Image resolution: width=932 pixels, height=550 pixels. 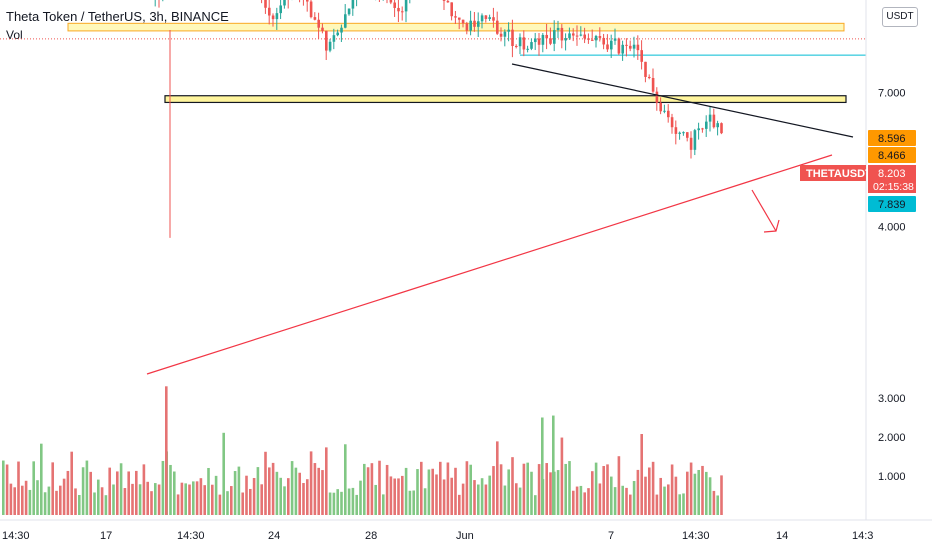 I want to click on volume-spike, so click(x=166, y=450).